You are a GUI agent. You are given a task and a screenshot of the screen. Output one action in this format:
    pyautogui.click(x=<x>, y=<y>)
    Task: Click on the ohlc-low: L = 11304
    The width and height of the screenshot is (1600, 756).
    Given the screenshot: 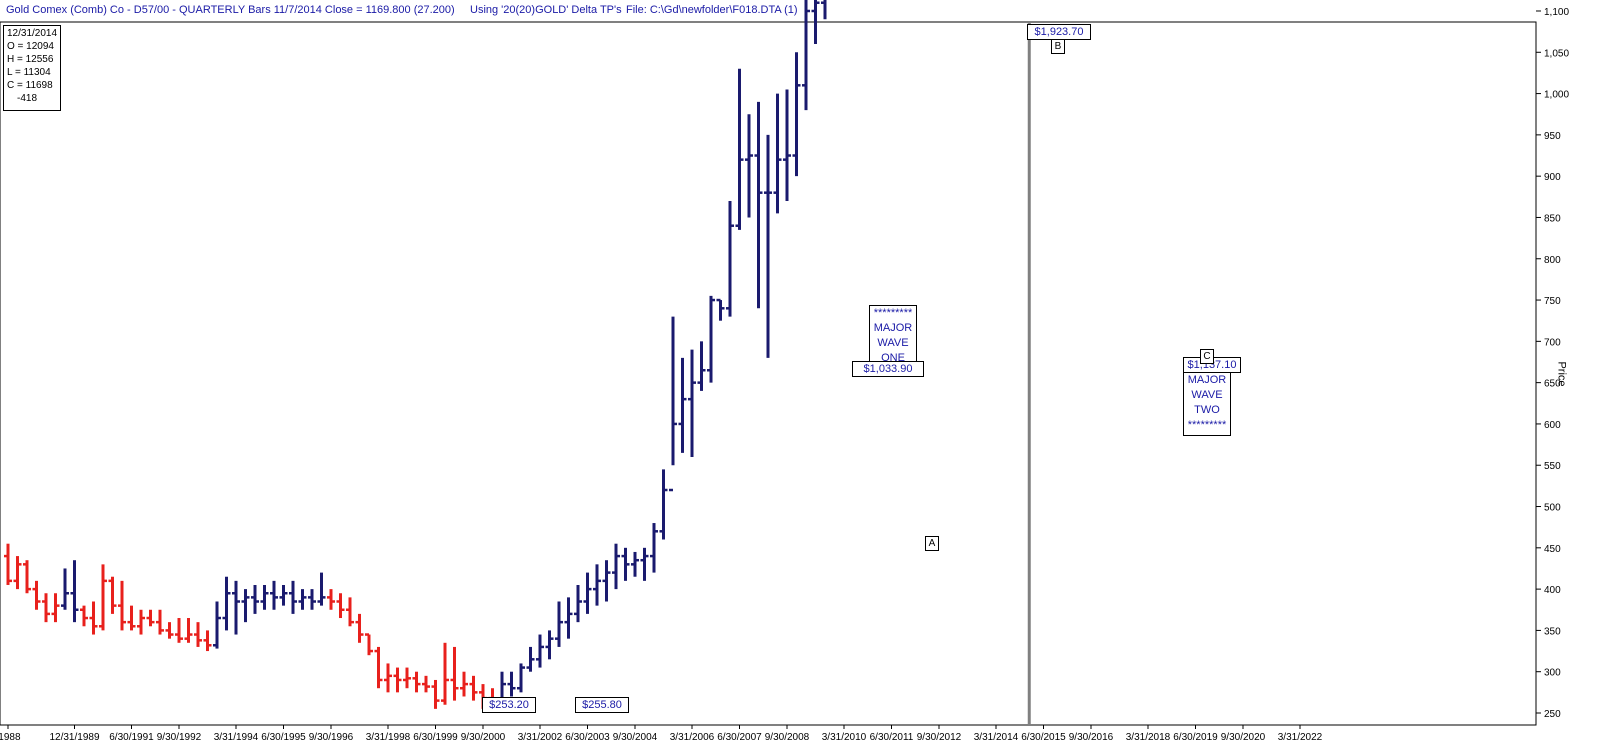 What is the action you would take?
    pyautogui.click(x=29, y=72)
    